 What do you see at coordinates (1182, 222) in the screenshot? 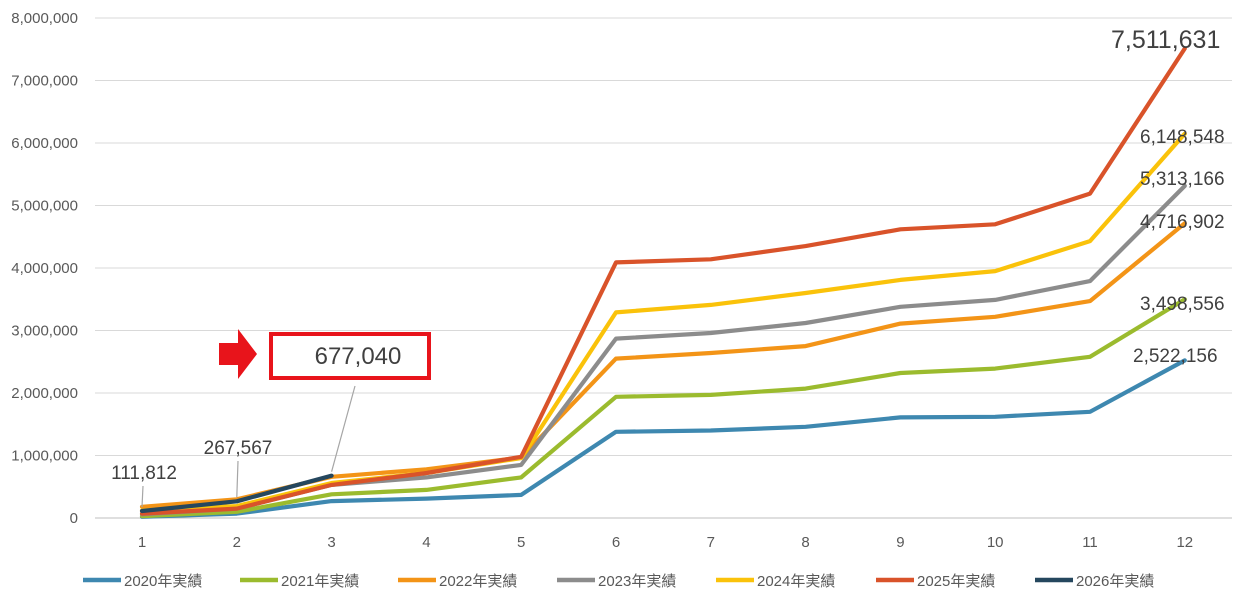
I see `data-label: 4,716,902` at bounding box center [1182, 222].